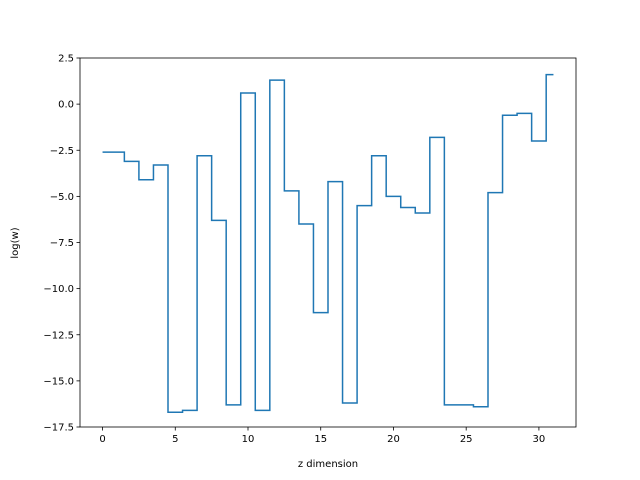 This screenshot has width=640, height=480. What do you see at coordinates (58, 289) in the screenshot?
I see `y-tick-label: −10.0` at bounding box center [58, 289].